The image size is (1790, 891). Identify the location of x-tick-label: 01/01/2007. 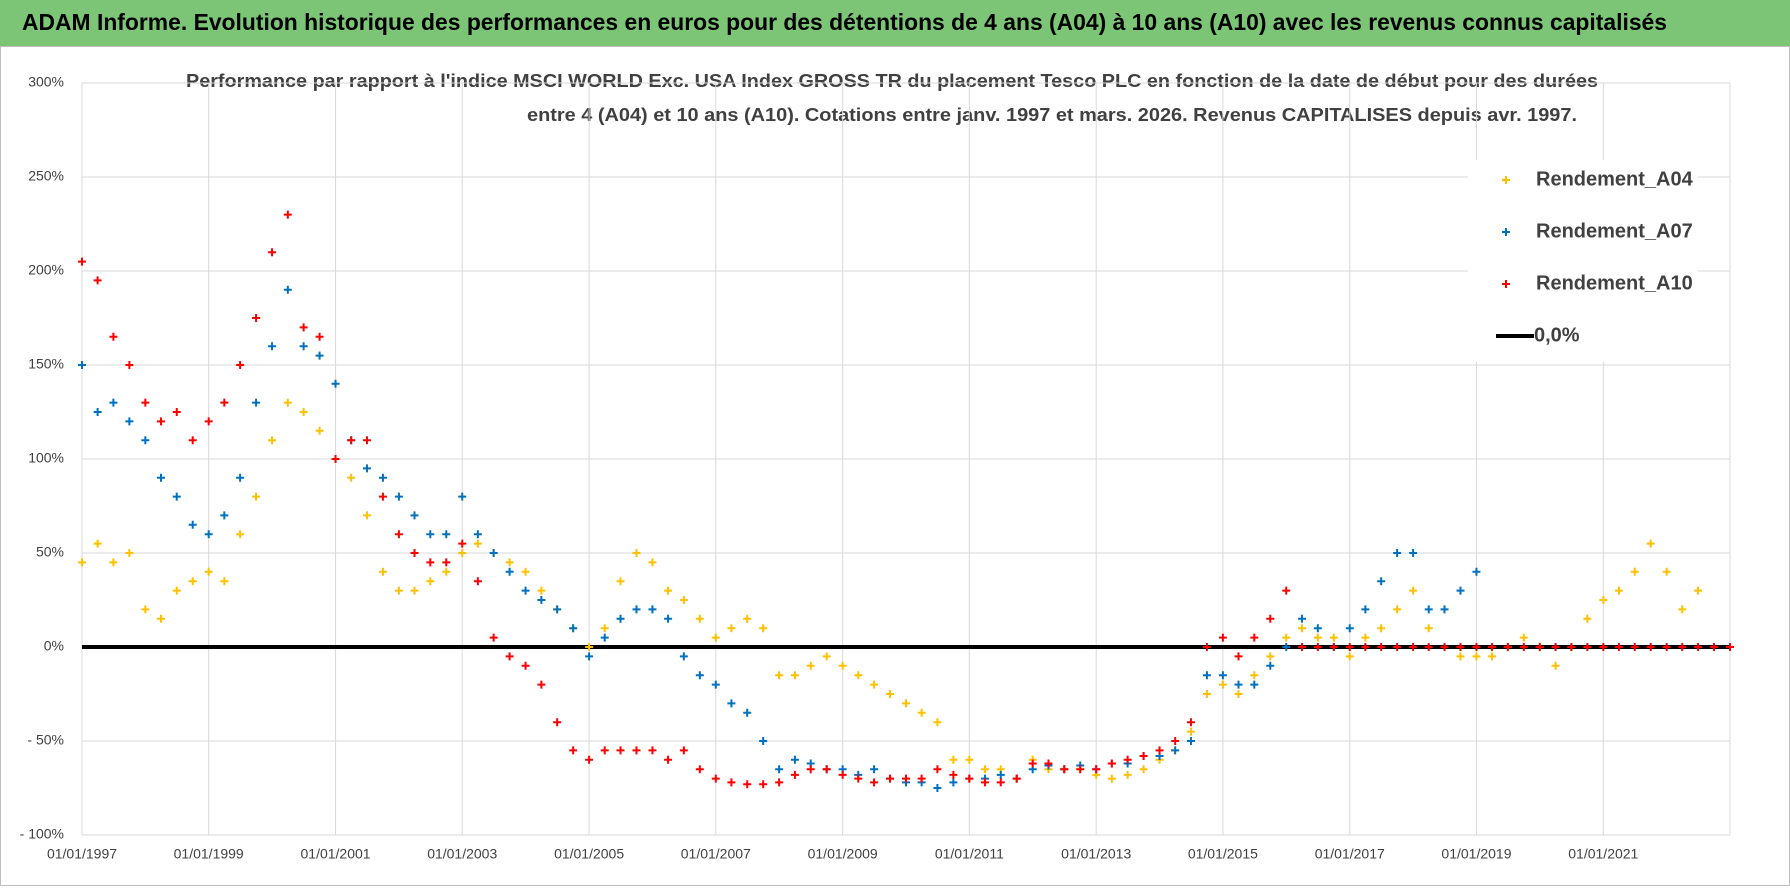
(716, 854).